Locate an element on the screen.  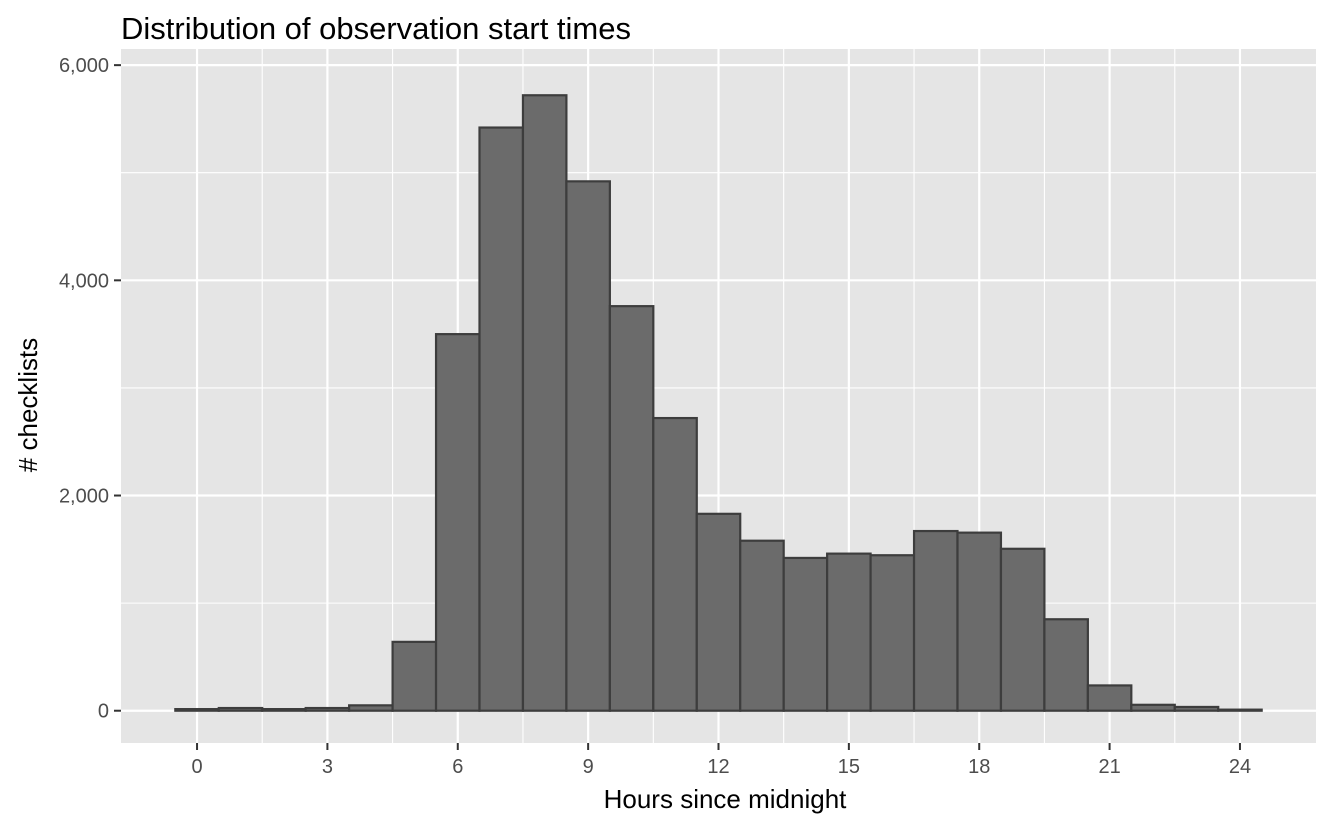
x-axis: 0 3 6 9 12 15 18 21 24 is located at coordinates (721, 760).